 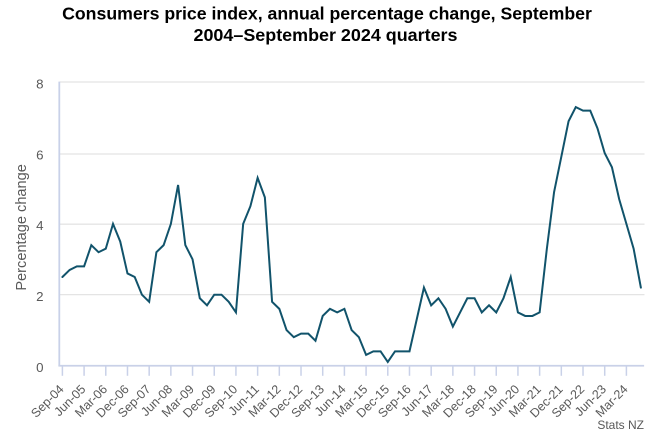 What do you see at coordinates (39, 84) in the screenshot?
I see `svg-text: 8` at bounding box center [39, 84].